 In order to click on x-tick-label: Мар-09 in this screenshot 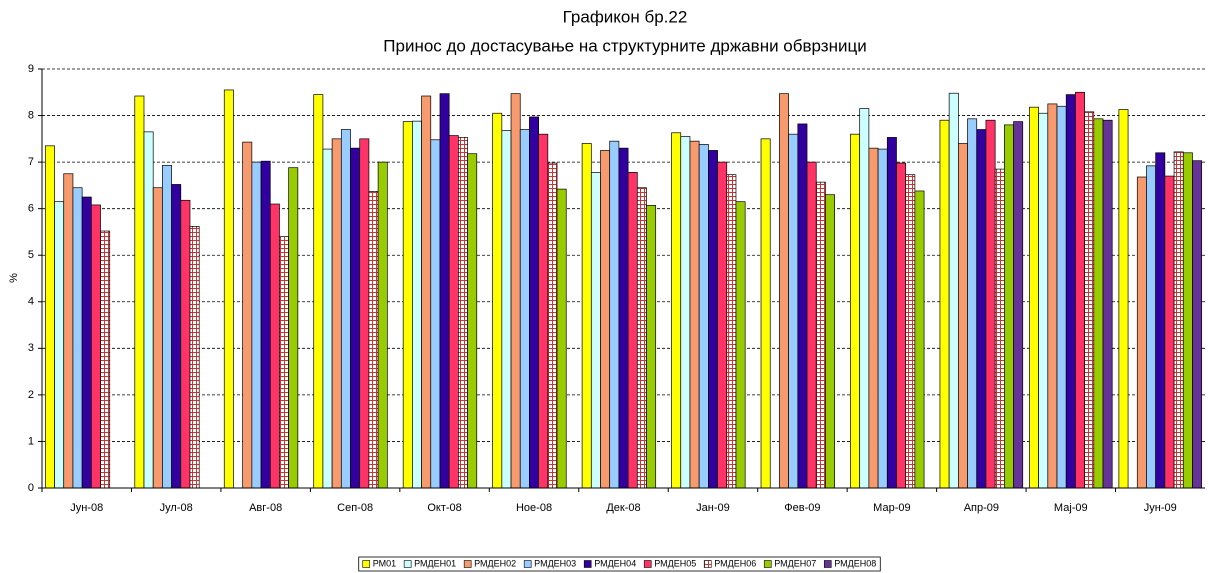, I will do `click(891, 508)`.